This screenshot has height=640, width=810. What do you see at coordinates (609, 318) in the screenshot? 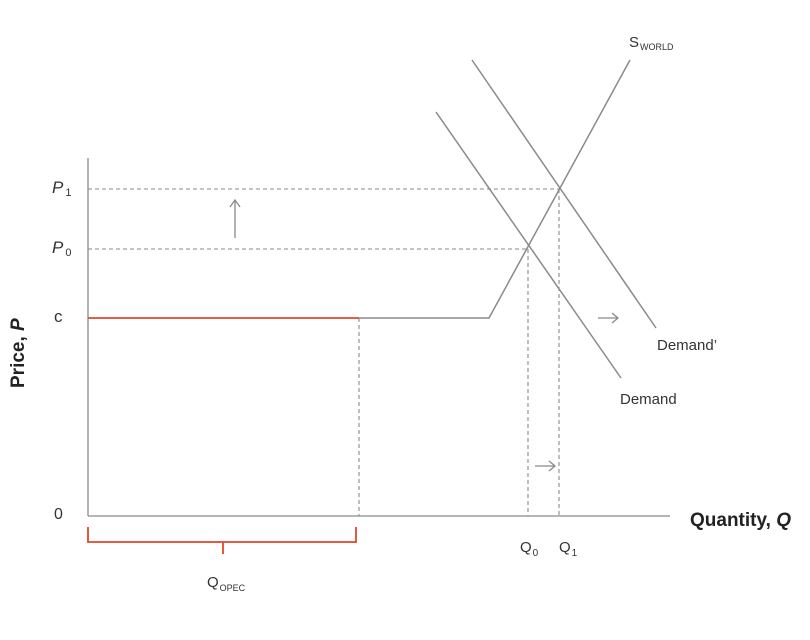
I see `demand-shift-arrow` at bounding box center [609, 318].